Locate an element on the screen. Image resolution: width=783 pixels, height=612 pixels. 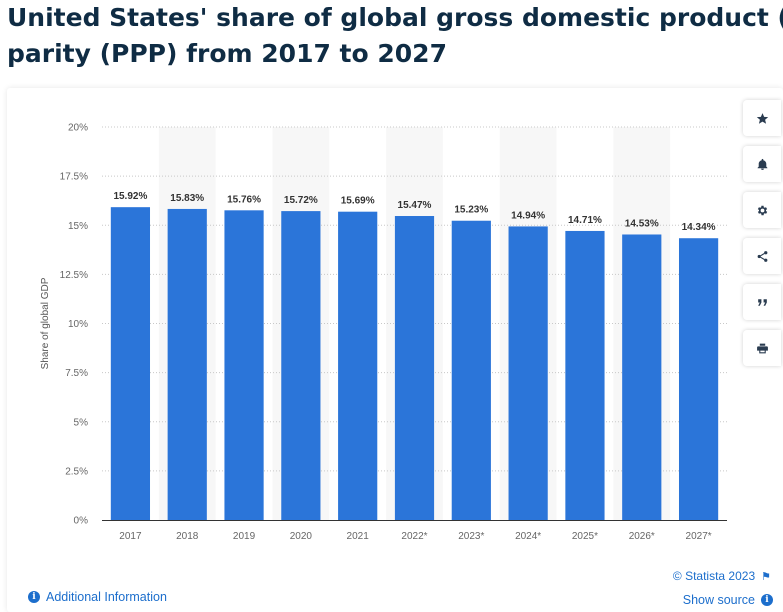
data-label-2024*: 14.94% is located at coordinates (528, 215).